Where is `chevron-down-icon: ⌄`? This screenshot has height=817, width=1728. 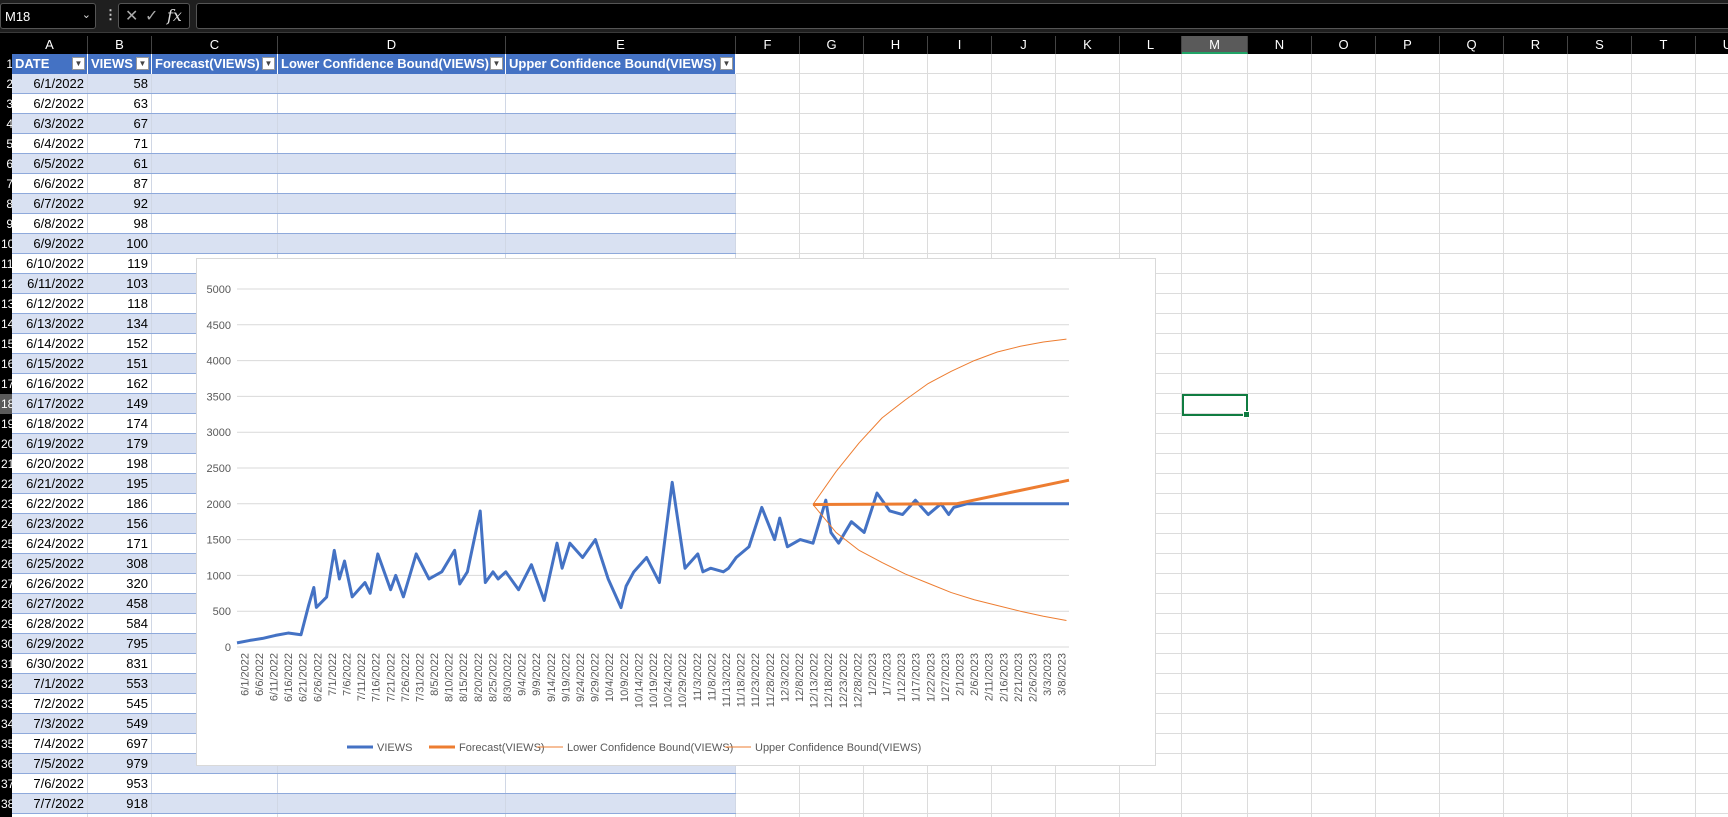 chevron-down-icon: ⌄ is located at coordinates (86, 15).